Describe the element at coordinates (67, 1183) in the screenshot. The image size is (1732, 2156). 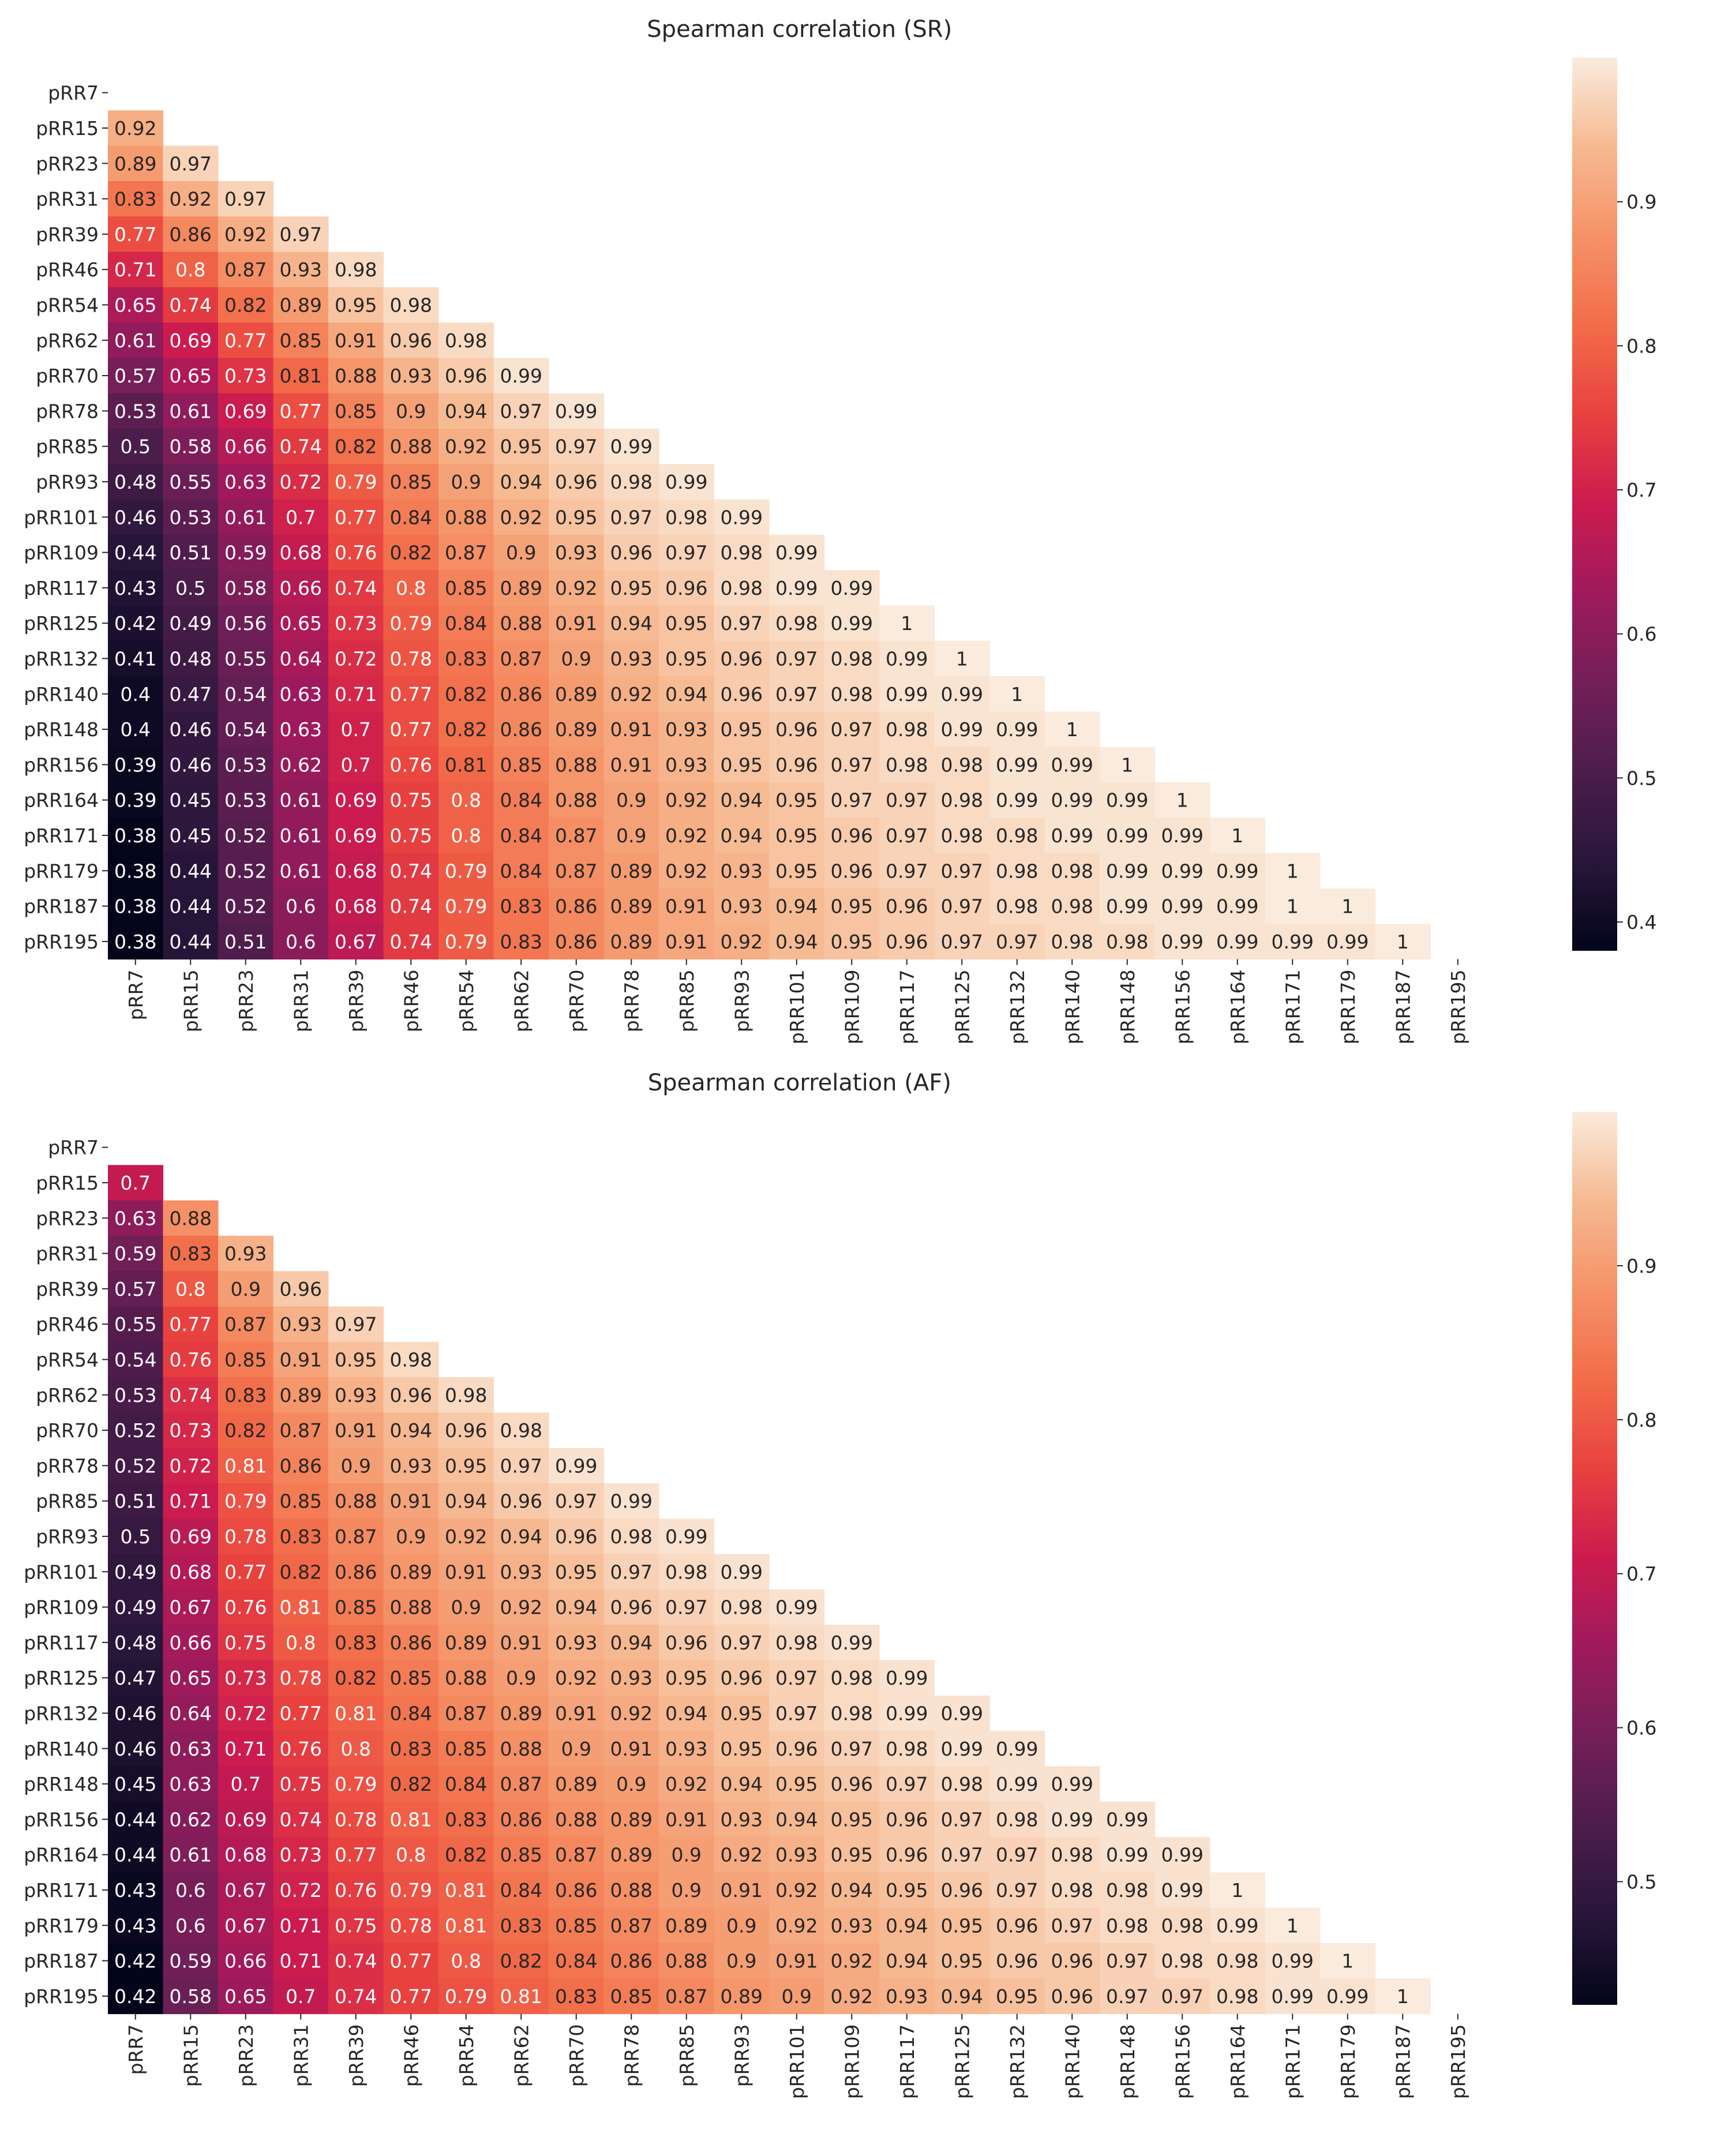
I see `y-tick-label: pRR15` at that location.